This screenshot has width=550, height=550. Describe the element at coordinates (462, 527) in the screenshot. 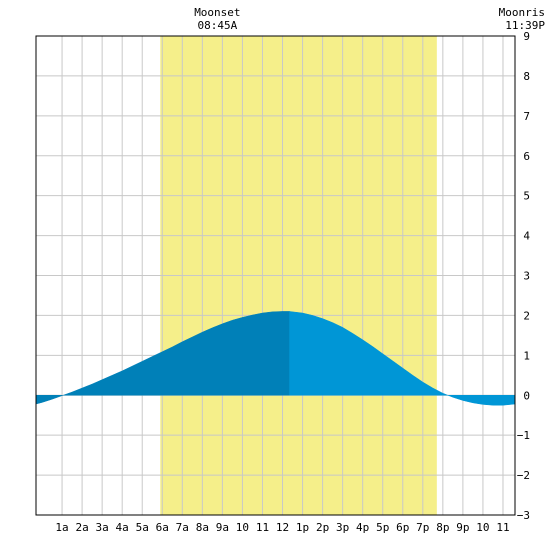

I see `x-tick-label: 9p` at that location.